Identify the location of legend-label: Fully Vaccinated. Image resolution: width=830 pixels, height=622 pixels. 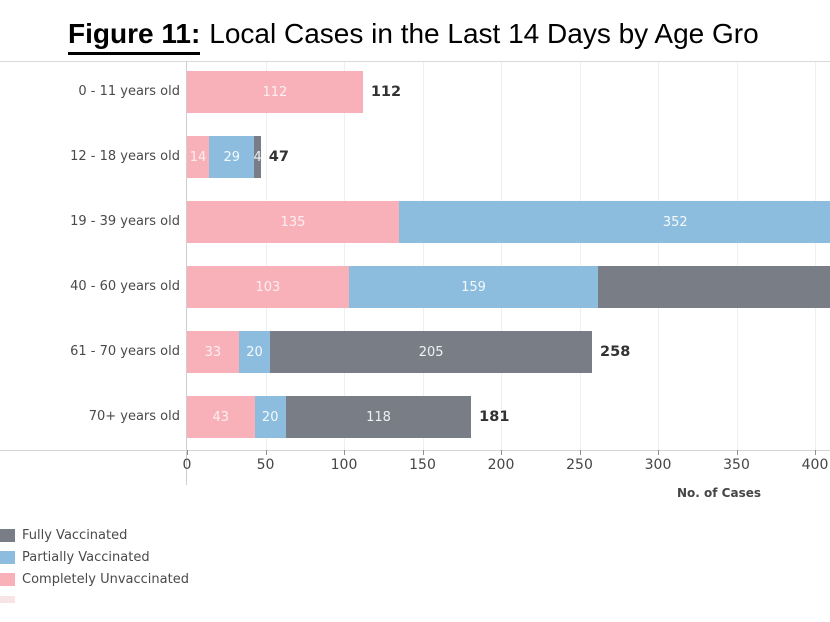
(75, 535).